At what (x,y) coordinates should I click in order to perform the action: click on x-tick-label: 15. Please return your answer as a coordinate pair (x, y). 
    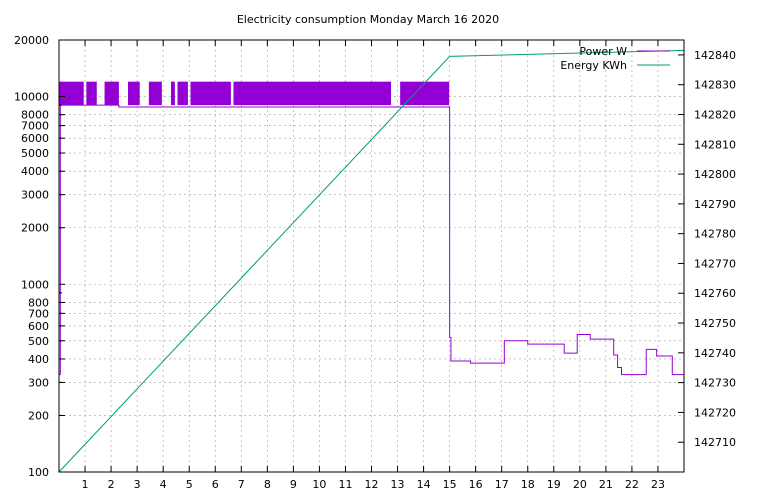
    Looking at the image, I should click on (450, 484).